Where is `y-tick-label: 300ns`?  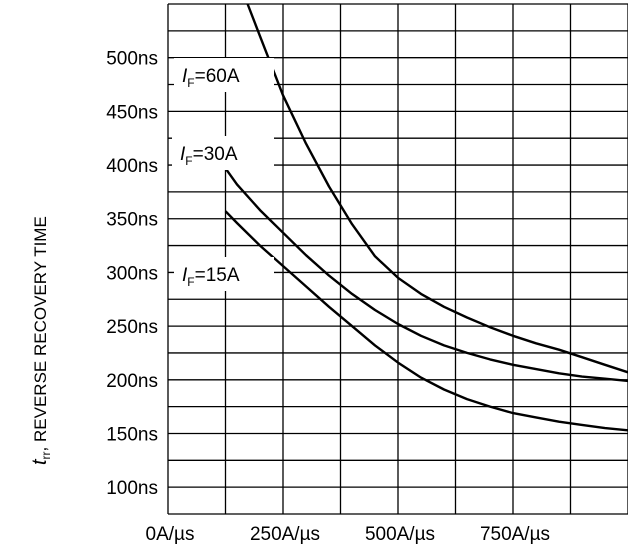
y-tick-label: 300ns is located at coordinates (132, 273).